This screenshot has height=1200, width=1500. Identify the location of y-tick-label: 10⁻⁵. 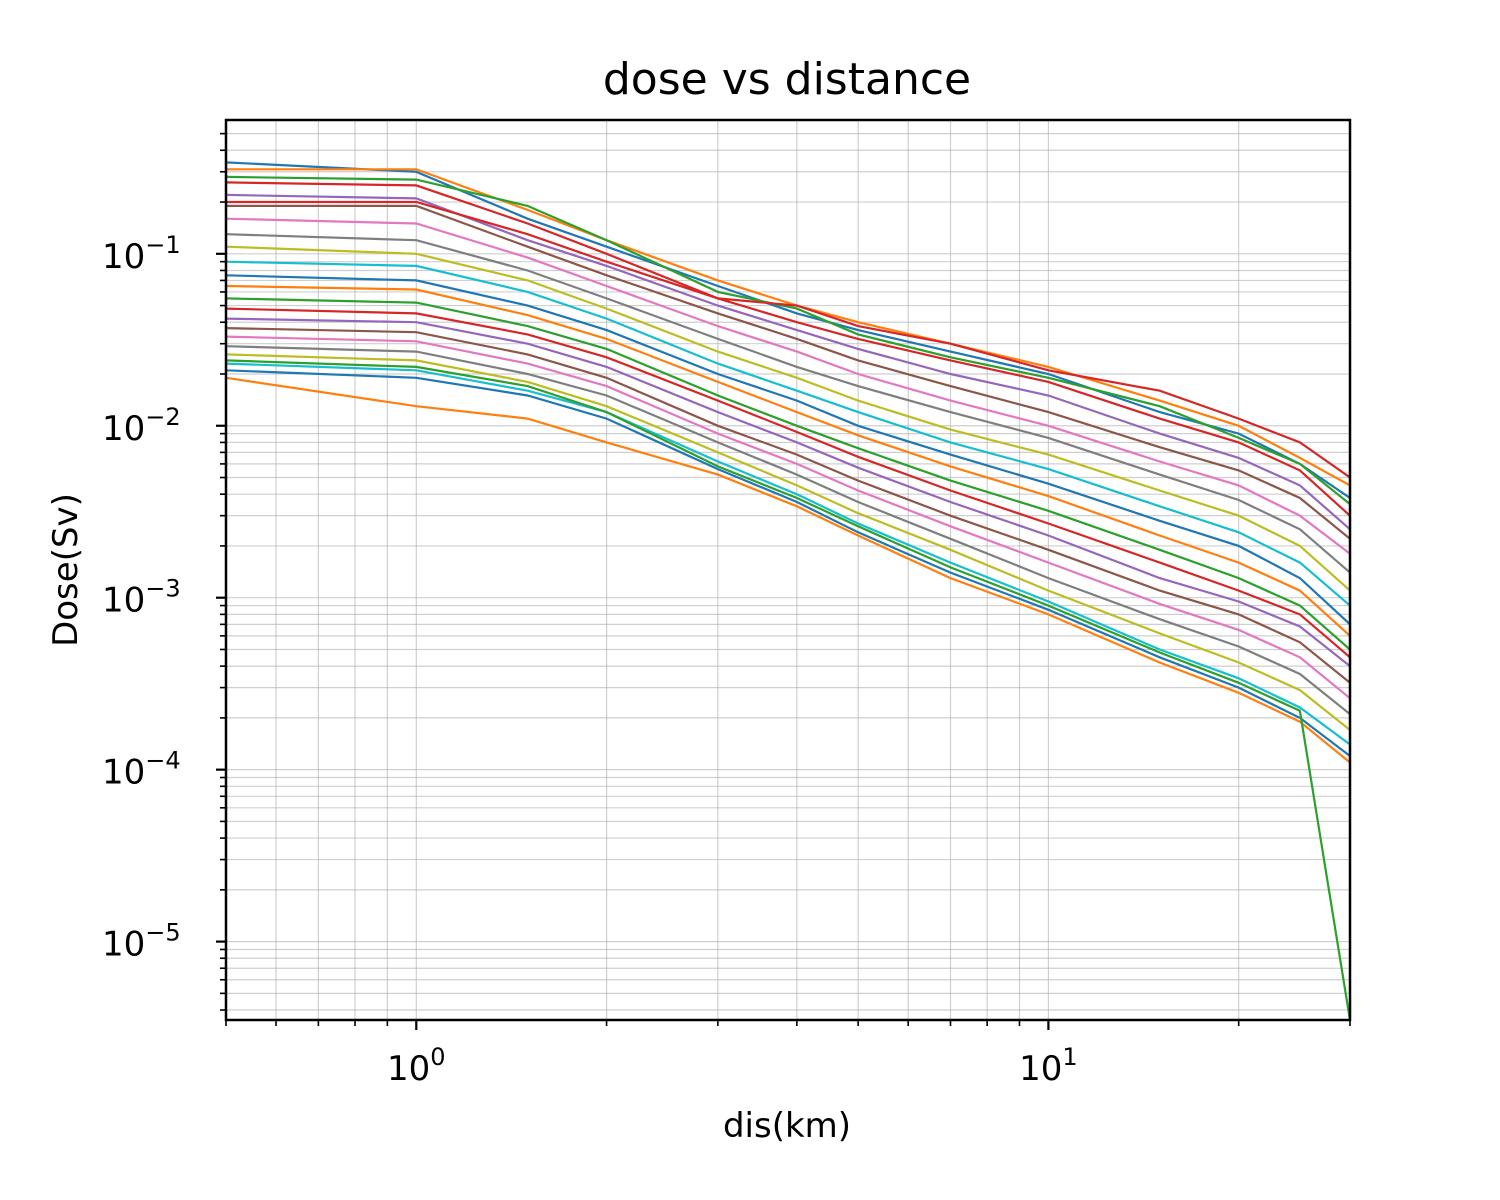
(141, 942).